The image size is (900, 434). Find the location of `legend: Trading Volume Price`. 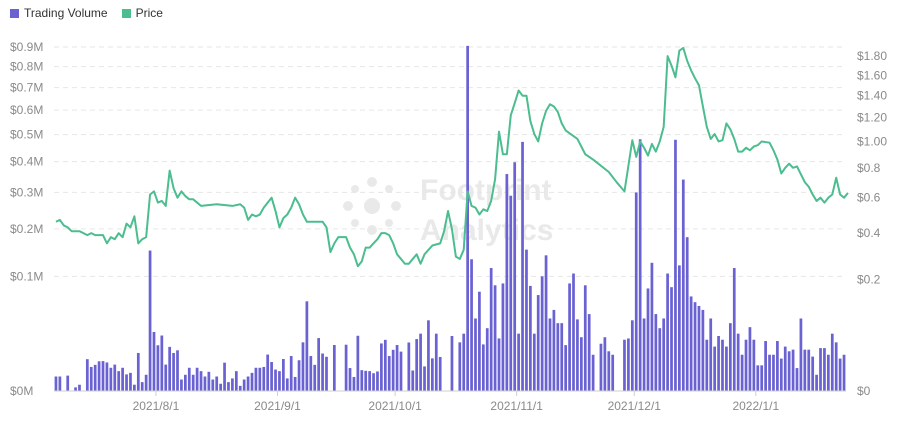

legend: Trading Volume Price is located at coordinates (86, 13).